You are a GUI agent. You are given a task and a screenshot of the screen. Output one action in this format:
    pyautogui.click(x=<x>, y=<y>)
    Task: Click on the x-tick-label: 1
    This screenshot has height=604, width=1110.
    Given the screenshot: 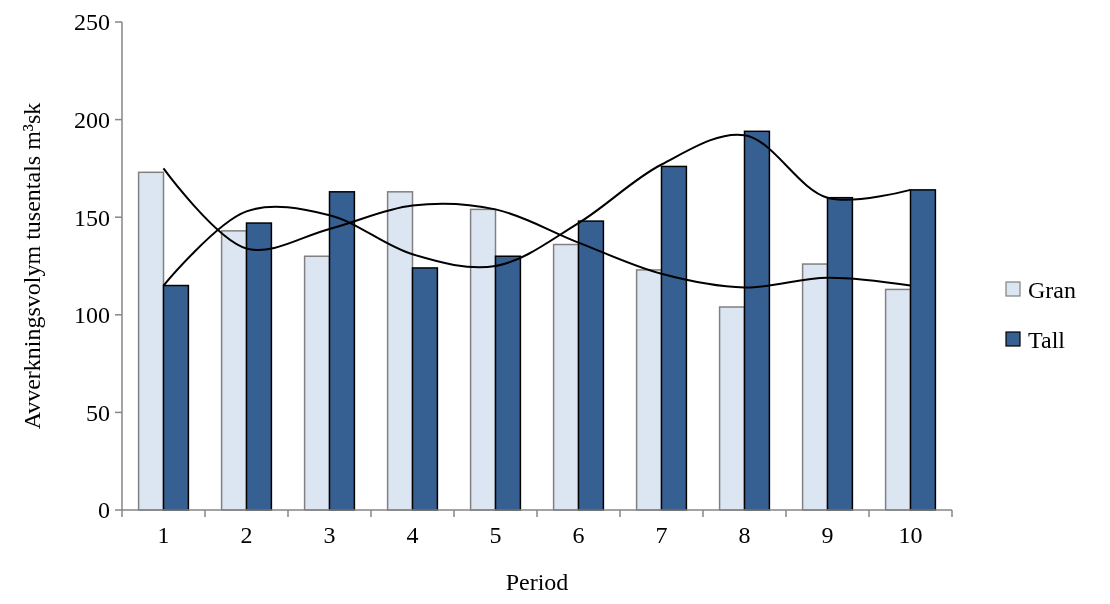 What is the action you would take?
    pyautogui.click(x=163, y=535)
    